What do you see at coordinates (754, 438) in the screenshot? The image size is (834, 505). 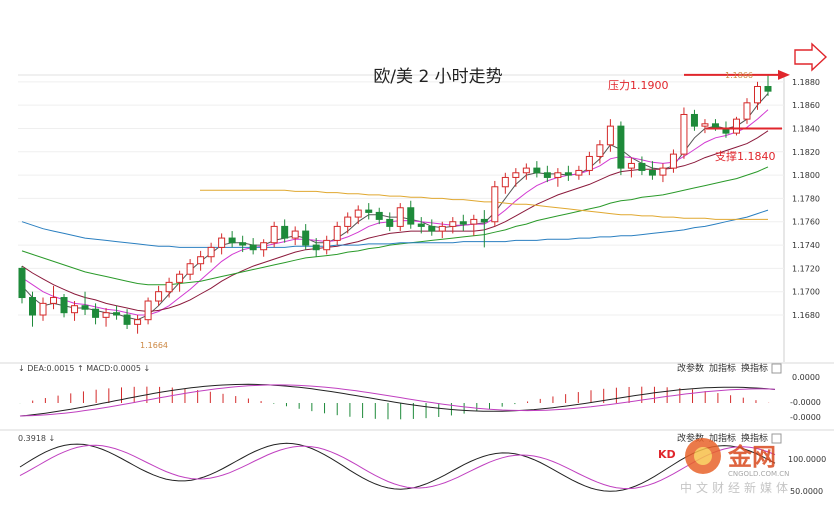 I see `kdj-switch-indicator-button: 换指标` at bounding box center [754, 438].